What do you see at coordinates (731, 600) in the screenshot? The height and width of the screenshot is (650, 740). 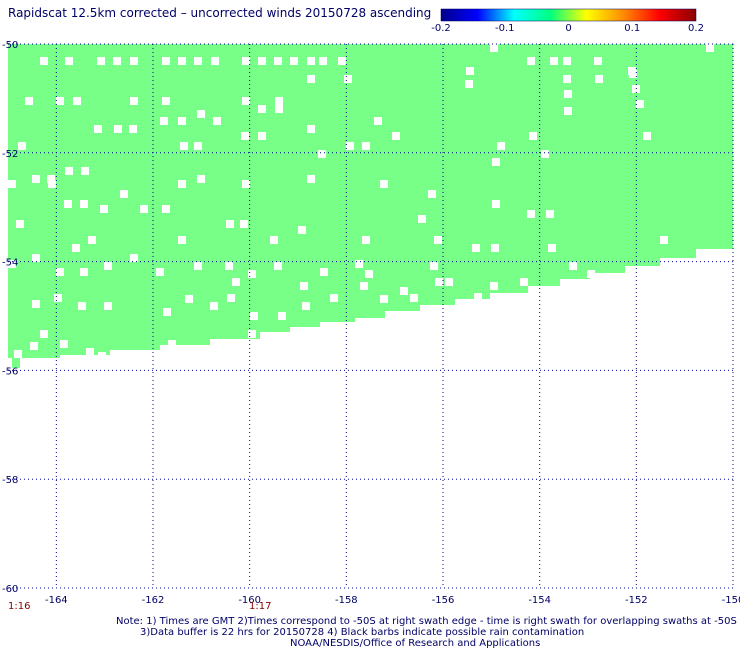 I see `lon-tick-label: -150` at bounding box center [731, 600].